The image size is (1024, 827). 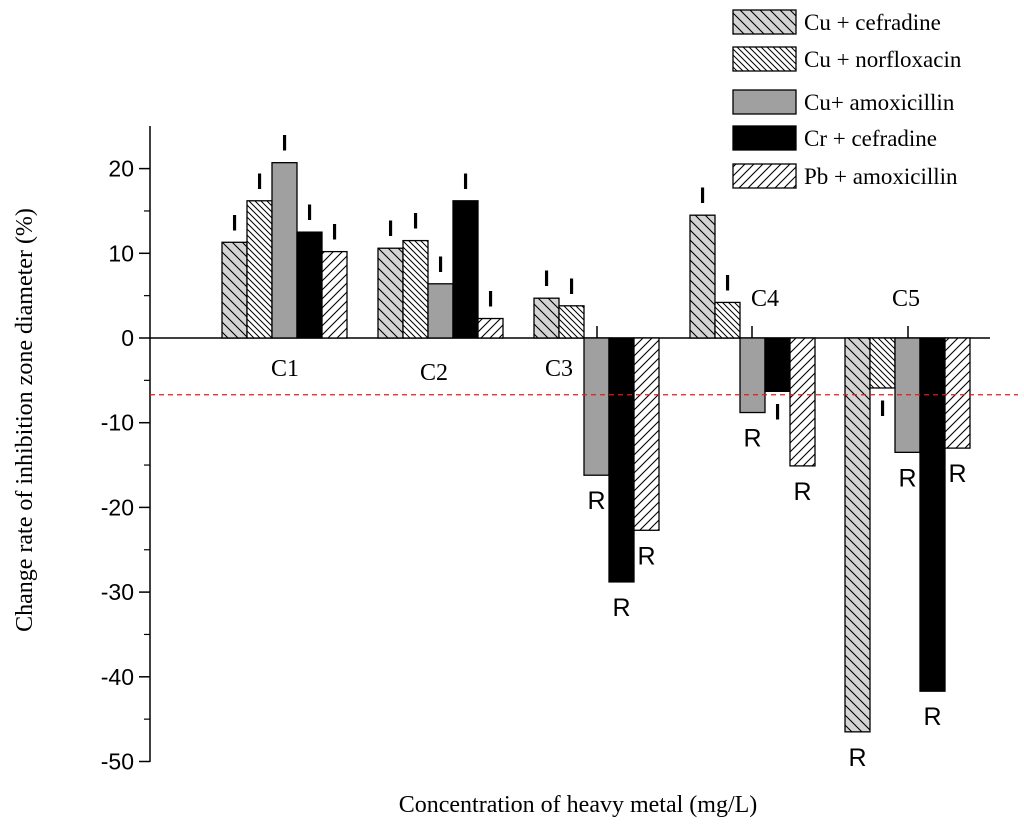 What do you see at coordinates (765, 299) in the screenshot?
I see `category-label-C4: C4` at bounding box center [765, 299].